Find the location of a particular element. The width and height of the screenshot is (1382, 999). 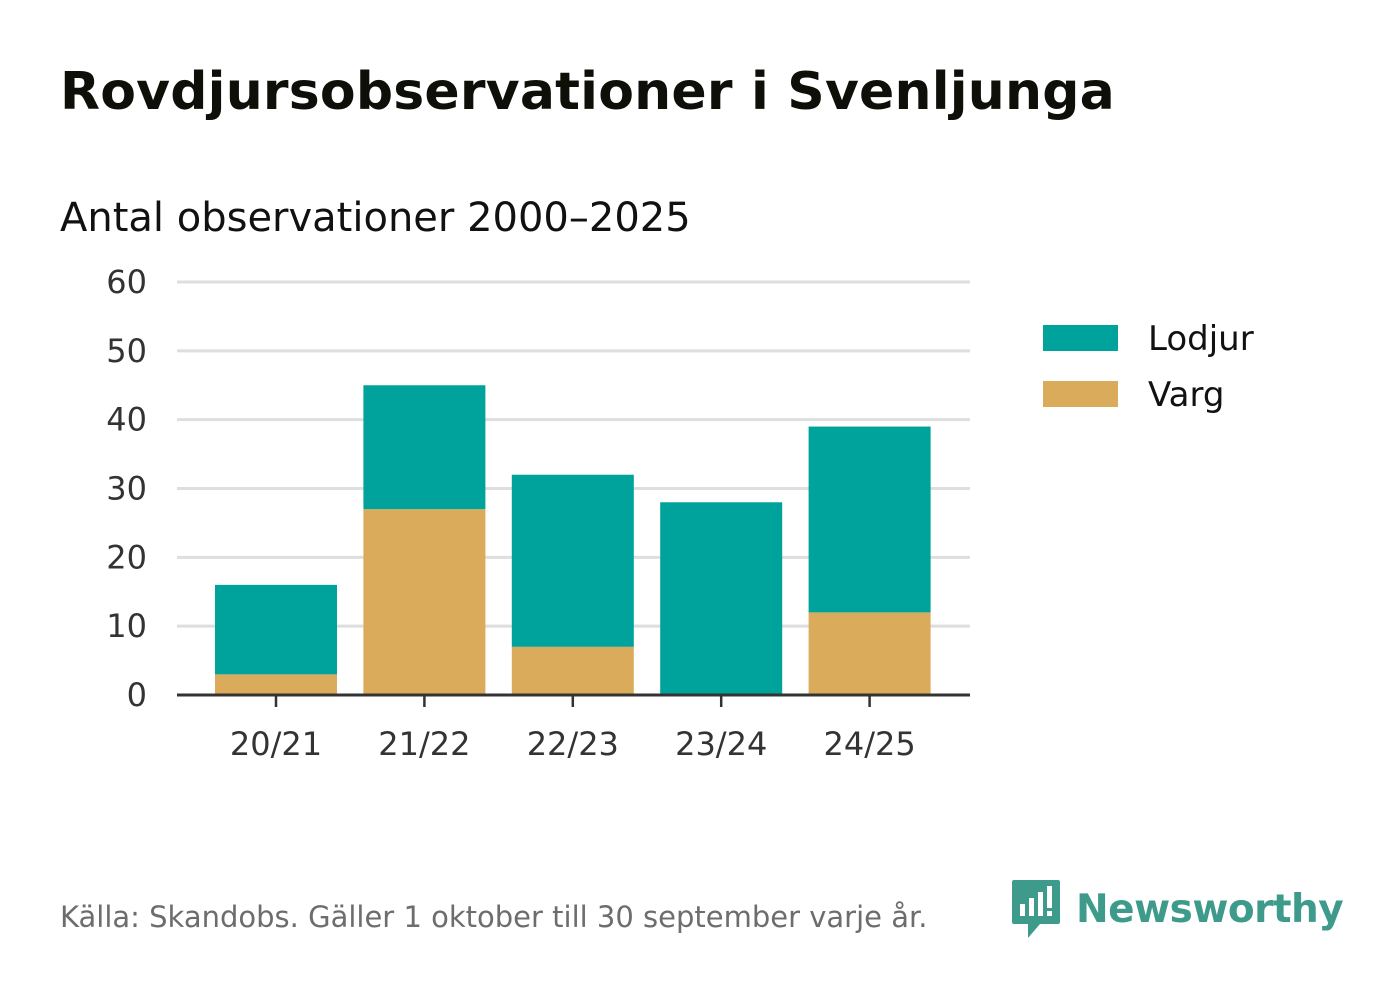

y-tick-label-30: 30 is located at coordinates (126, 489).